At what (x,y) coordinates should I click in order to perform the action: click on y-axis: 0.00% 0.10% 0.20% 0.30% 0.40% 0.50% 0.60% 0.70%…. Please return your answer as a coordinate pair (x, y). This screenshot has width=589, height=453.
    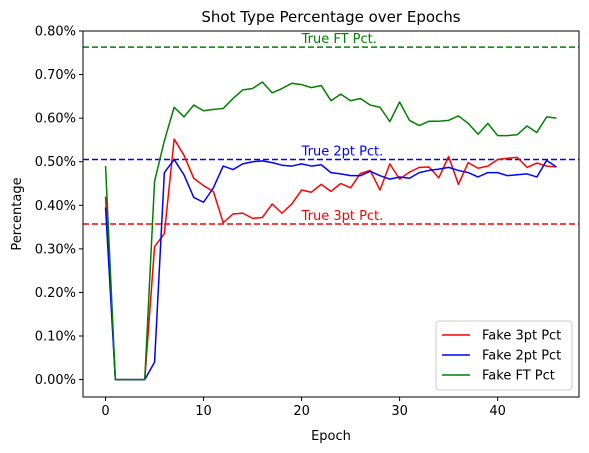
    Looking at the image, I should click on (59, 206).